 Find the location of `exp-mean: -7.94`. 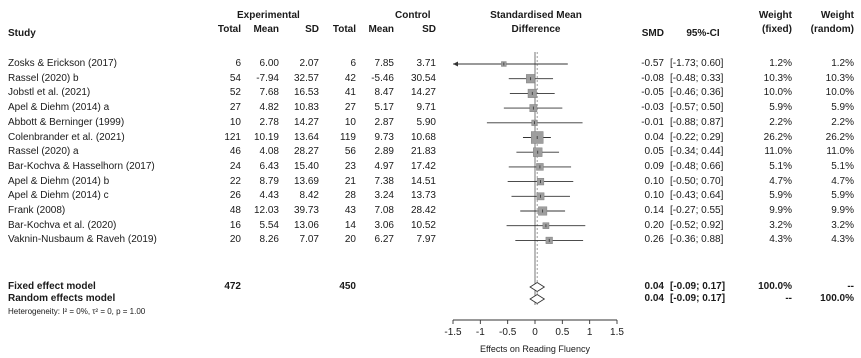

exp-mean: -7.94 is located at coordinates (267, 78).